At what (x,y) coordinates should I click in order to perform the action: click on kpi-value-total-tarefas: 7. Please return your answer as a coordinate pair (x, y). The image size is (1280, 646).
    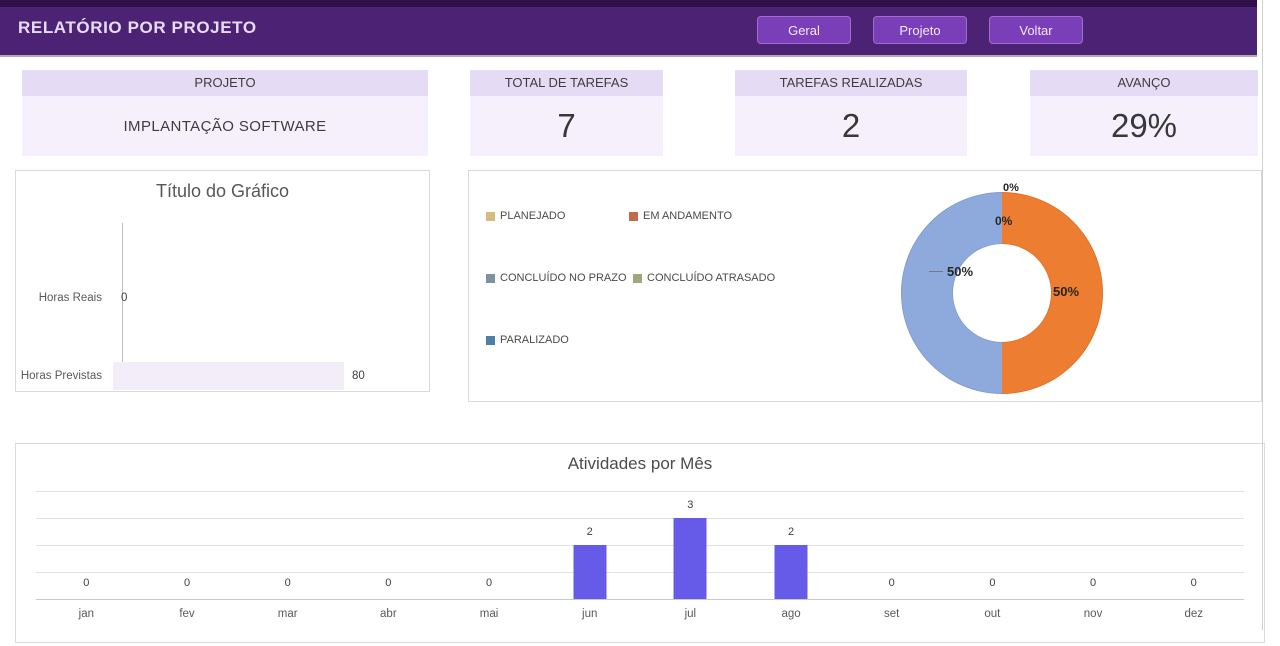
    Looking at the image, I should click on (566, 125).